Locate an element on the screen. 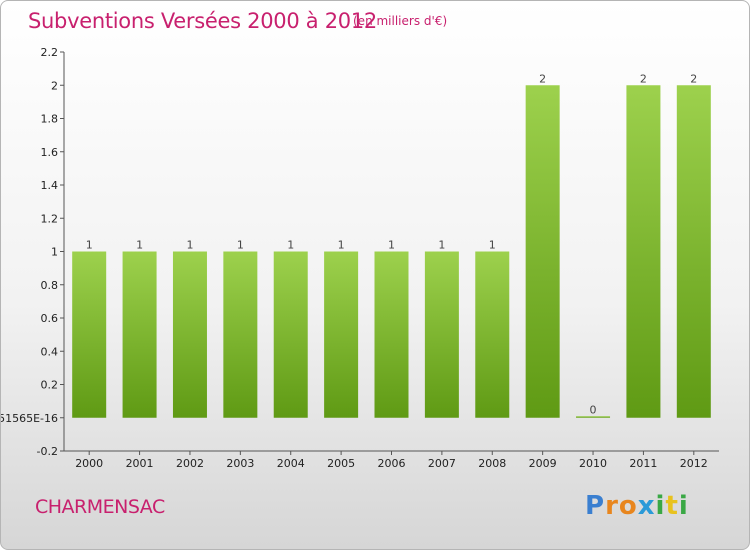 The height and width of the screenshot is (550, 750). y-tick-label: 0.6 is located at coordinates (50, 318).